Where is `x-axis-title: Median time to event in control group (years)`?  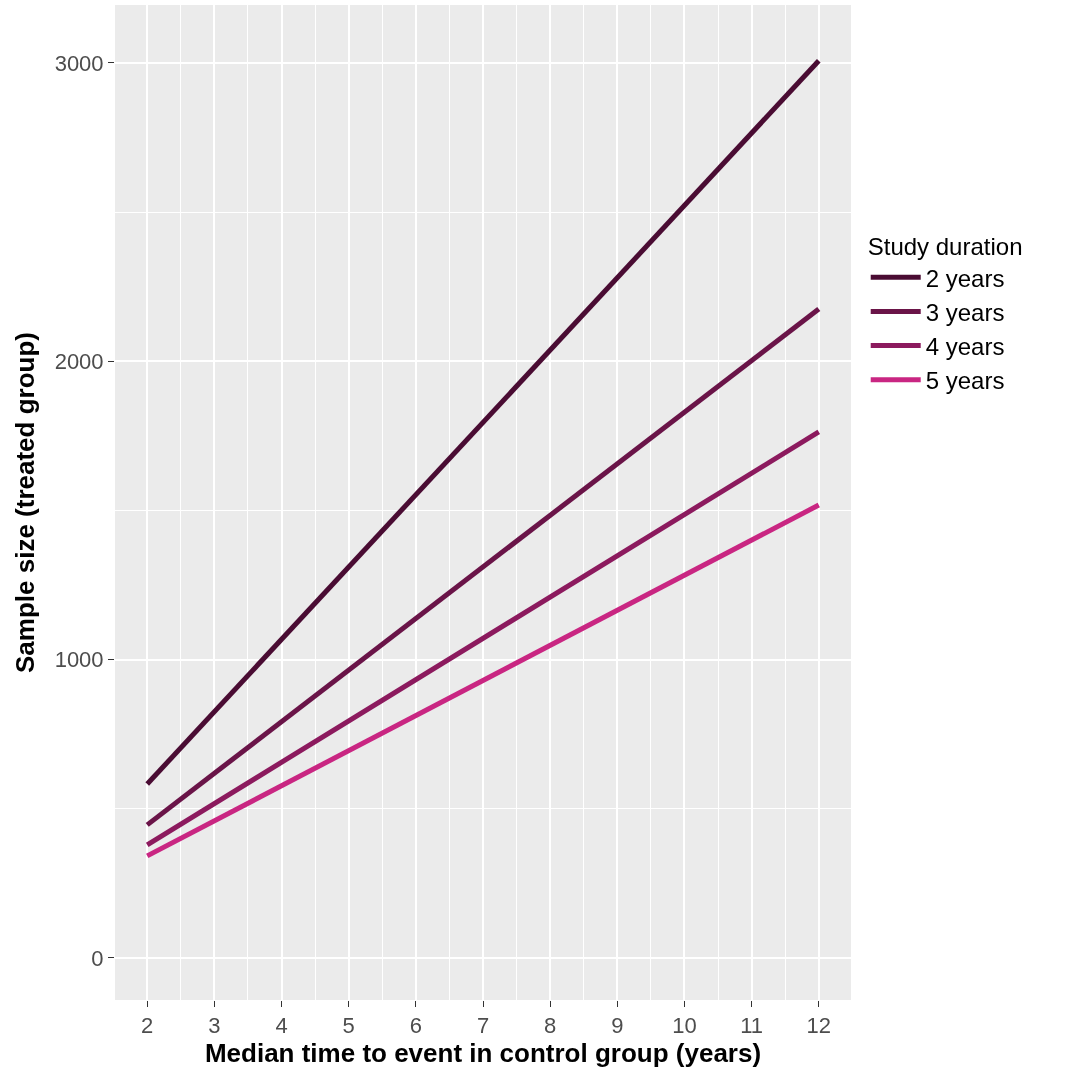
x-axis-title: Median time to event in control group (years) is located at coordinates (483, 1053).